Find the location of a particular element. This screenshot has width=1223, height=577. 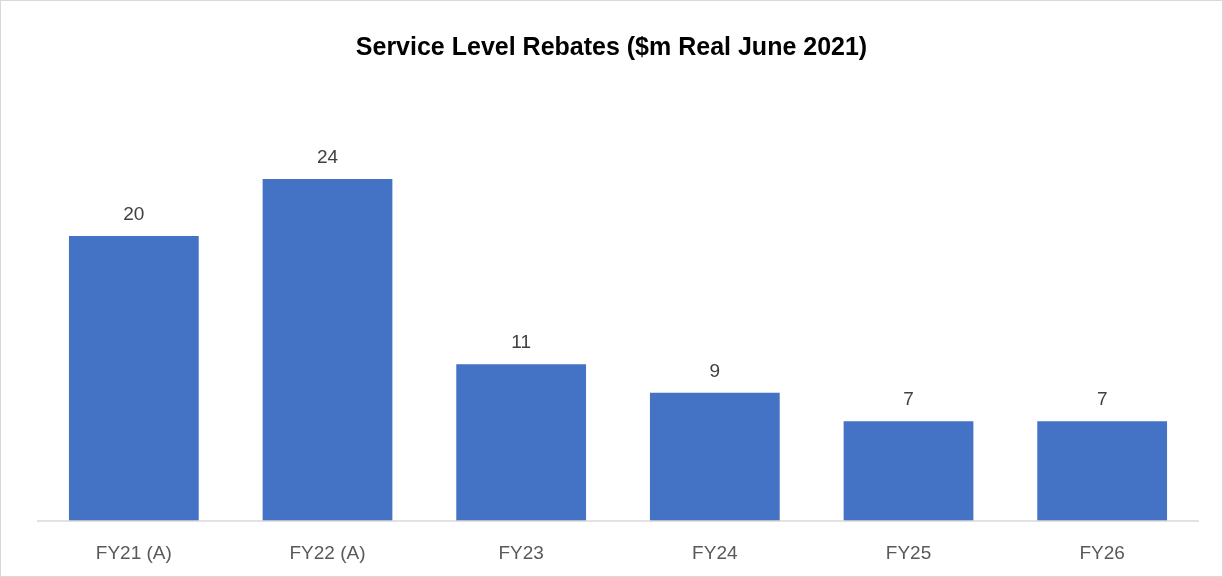

chart-title: Service Level Rebates ($m Real June 2021) is located at coordinates (611, 46).